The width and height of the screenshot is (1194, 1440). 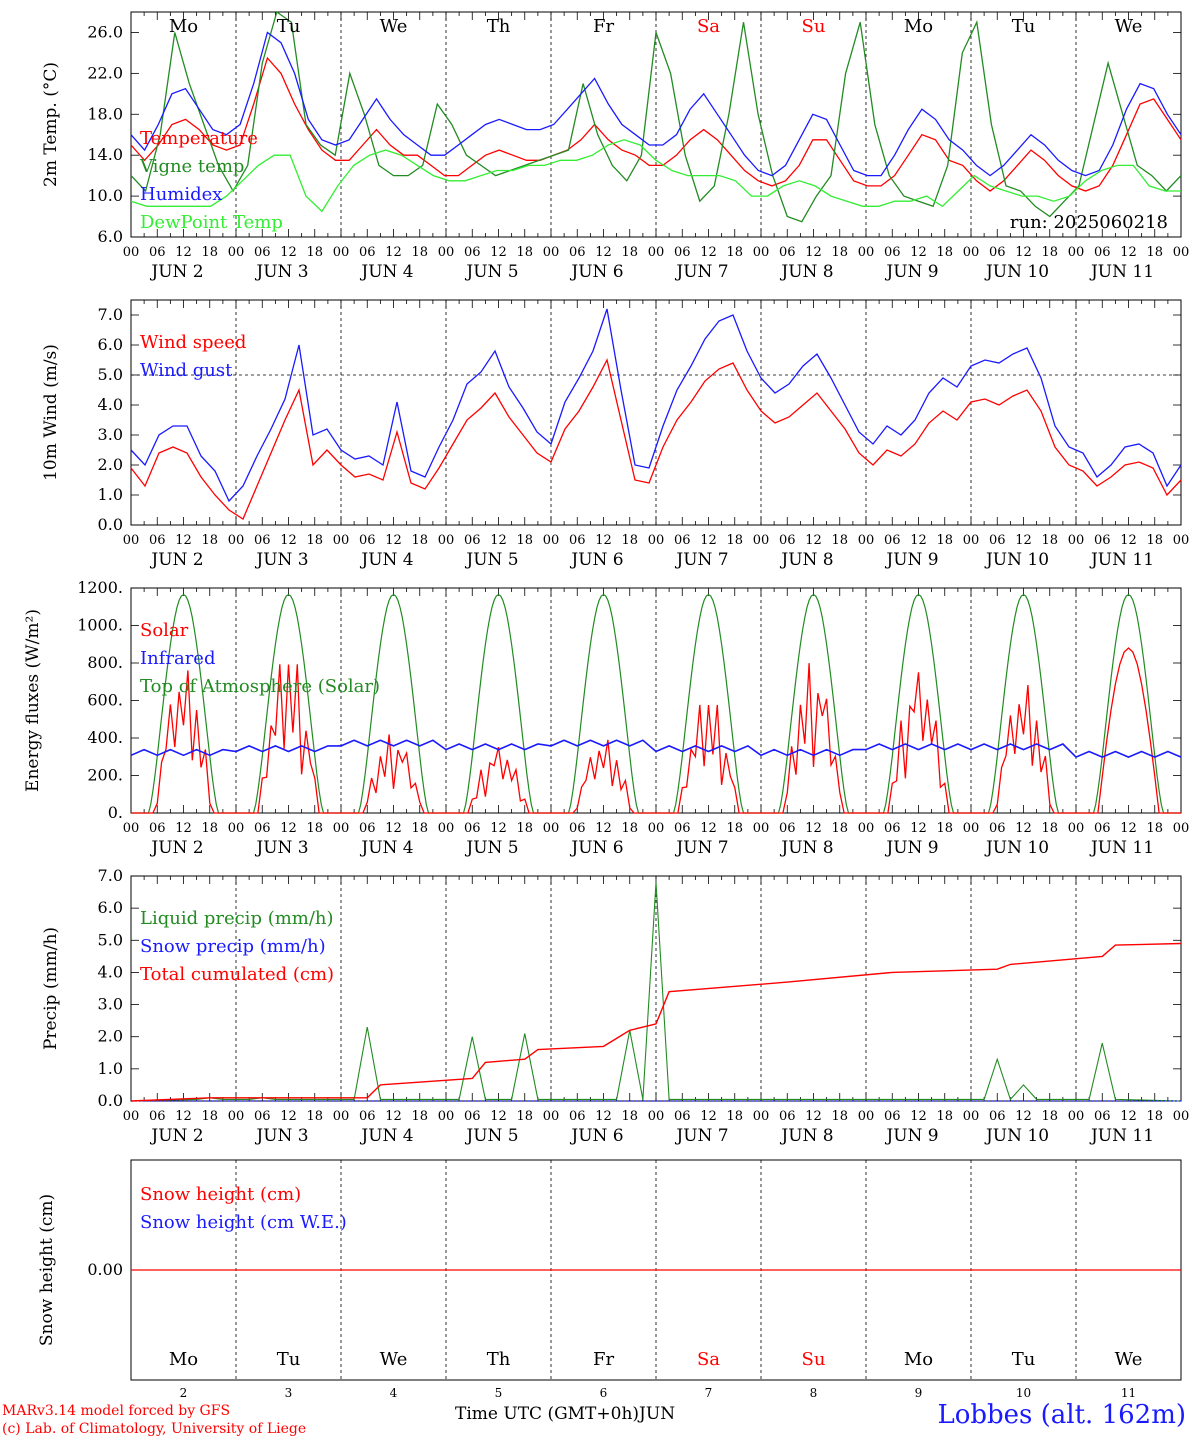 What do you see at coordinates (656, 749) in the screenshot?
I see `series-infrared` at bounding box center [656, 749].